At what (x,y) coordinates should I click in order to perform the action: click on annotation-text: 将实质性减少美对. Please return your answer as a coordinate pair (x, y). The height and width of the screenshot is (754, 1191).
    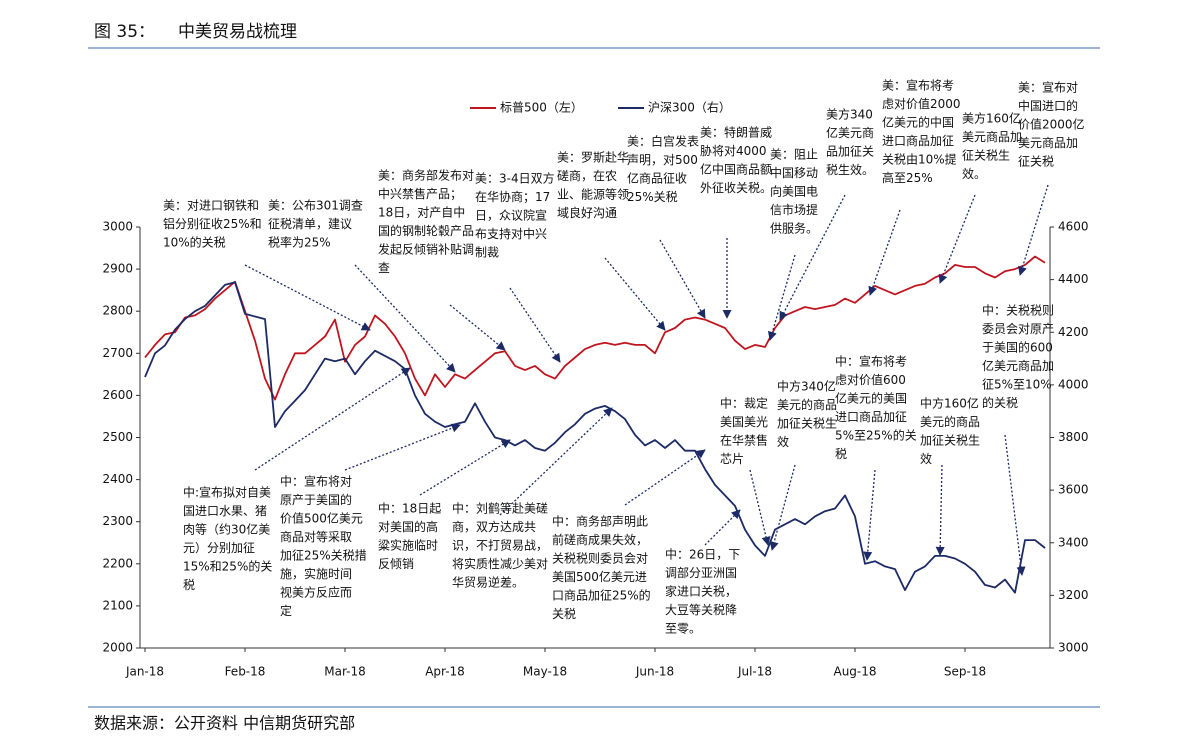
    Looking at the image, I should click on (500, 563).